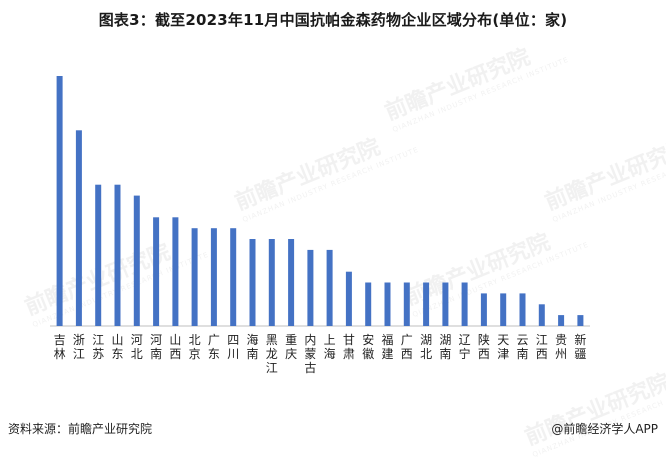 The width and height of the screenshot is (666, 459). What do you see at coordinates (80, 429) in the screenshot?
I see `source-note: 资料来源：前瞻产业研究院` at bounding box center [80, 429].